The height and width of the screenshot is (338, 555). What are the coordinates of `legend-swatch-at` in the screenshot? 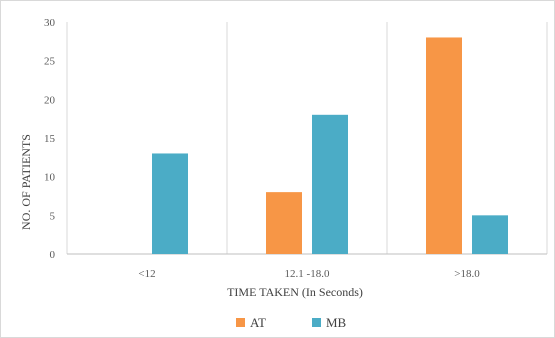 It's located at (240, 322).